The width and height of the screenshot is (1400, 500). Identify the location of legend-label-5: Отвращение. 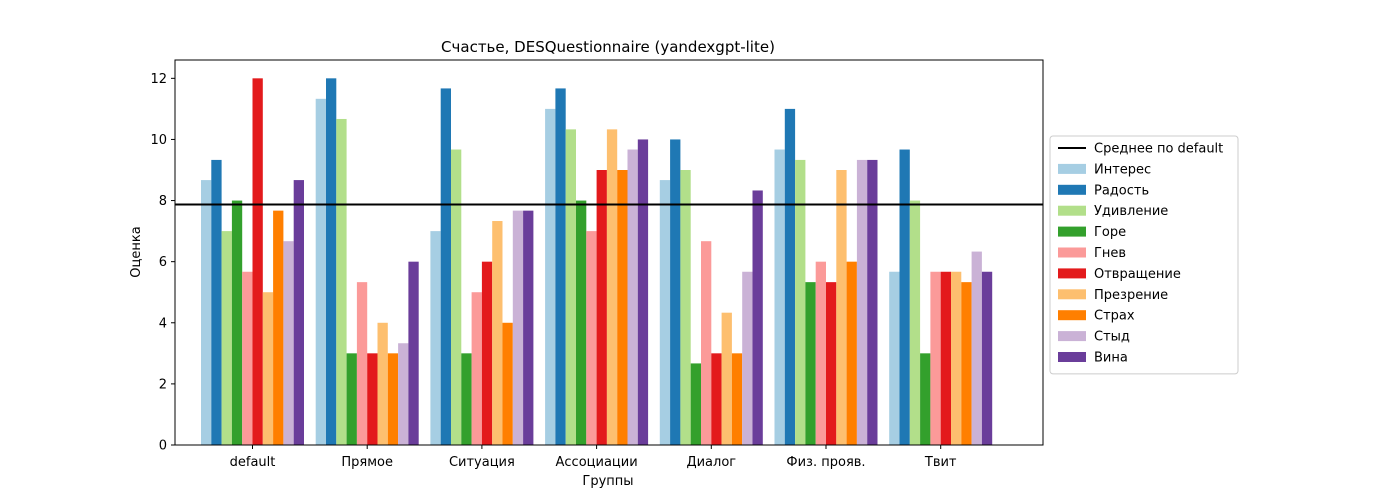
(1137, 274).